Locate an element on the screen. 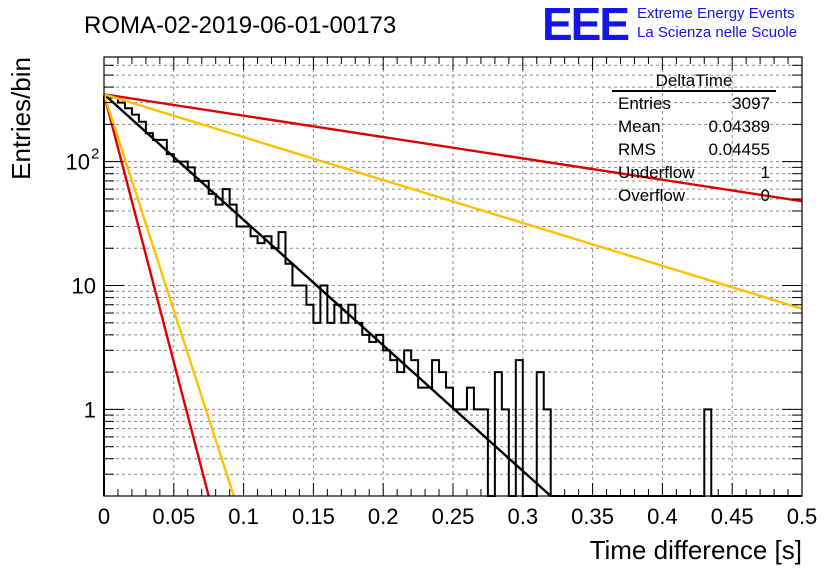 This screenshot has height=572, width=836. x-tick-label: 0.35 is located at coordinates (592, 516).